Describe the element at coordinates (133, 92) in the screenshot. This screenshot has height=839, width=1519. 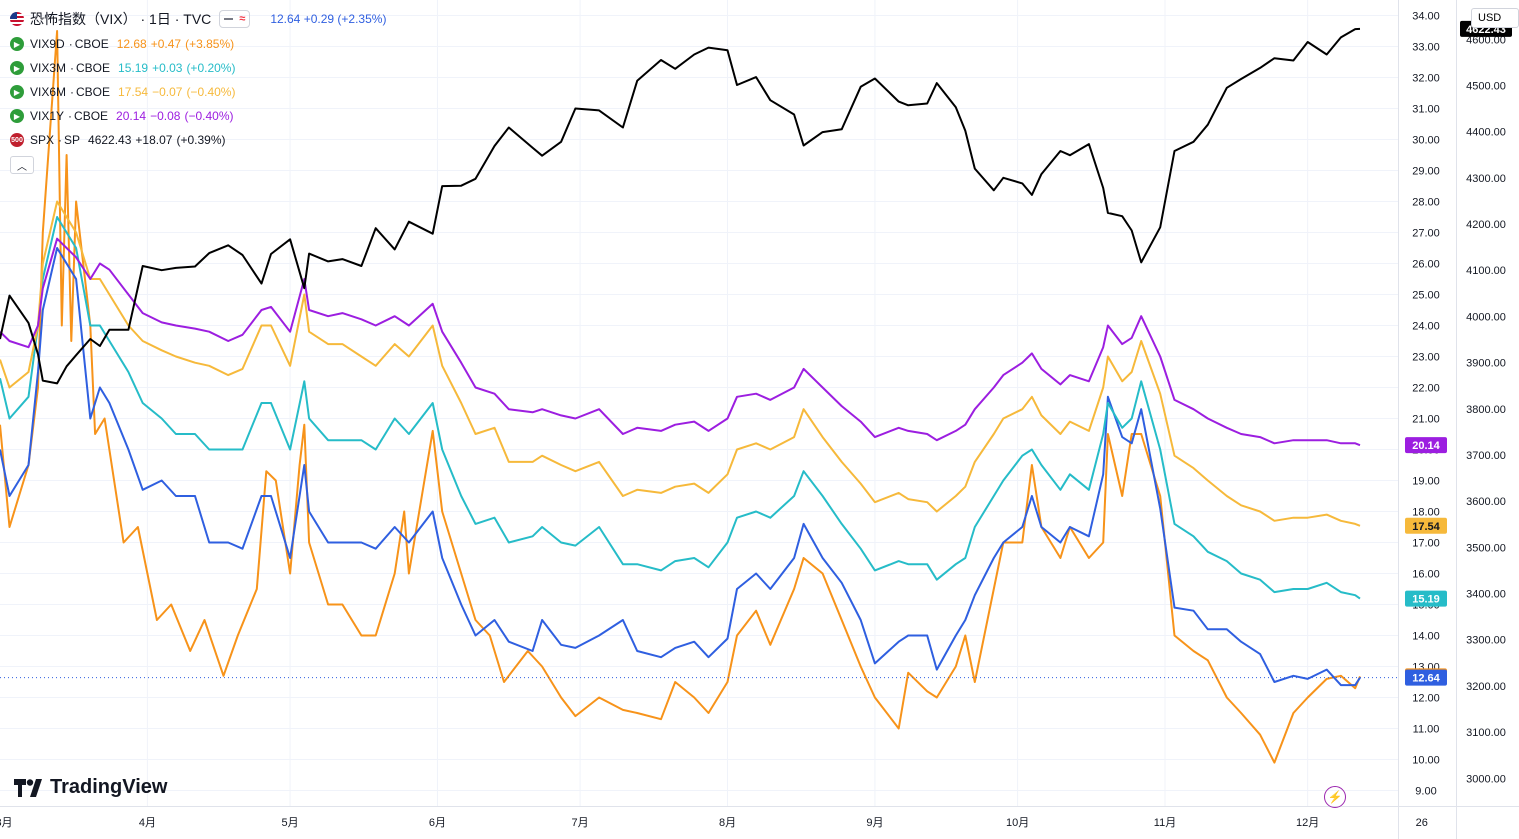
I see `legend-last: 17.54` at that location.